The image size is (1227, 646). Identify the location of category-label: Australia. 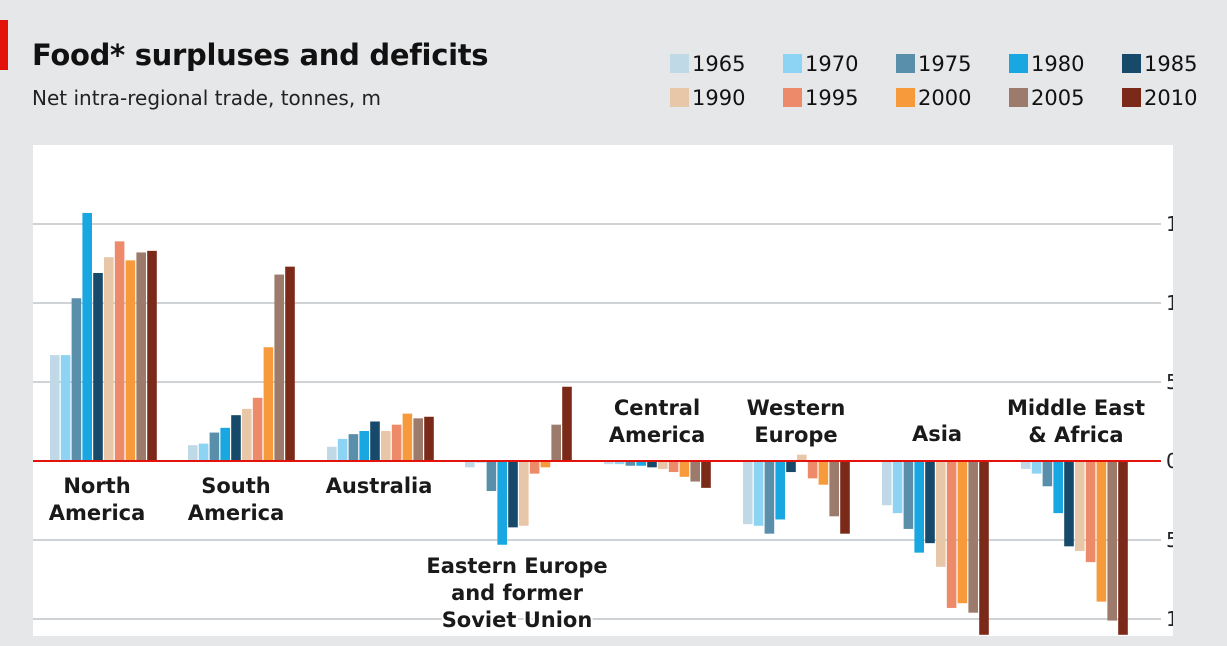
(379, 486).